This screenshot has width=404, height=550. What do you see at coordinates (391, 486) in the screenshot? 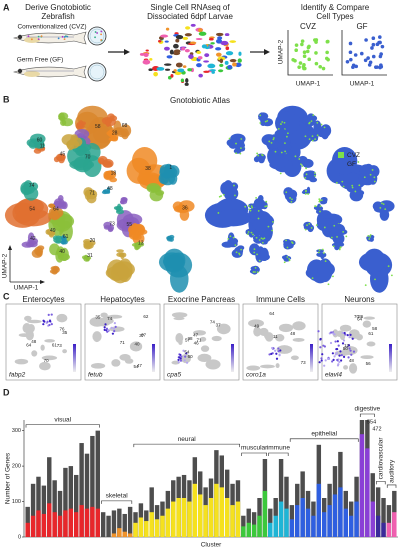
I see `group-bracket` at bounding box center [391, 486].